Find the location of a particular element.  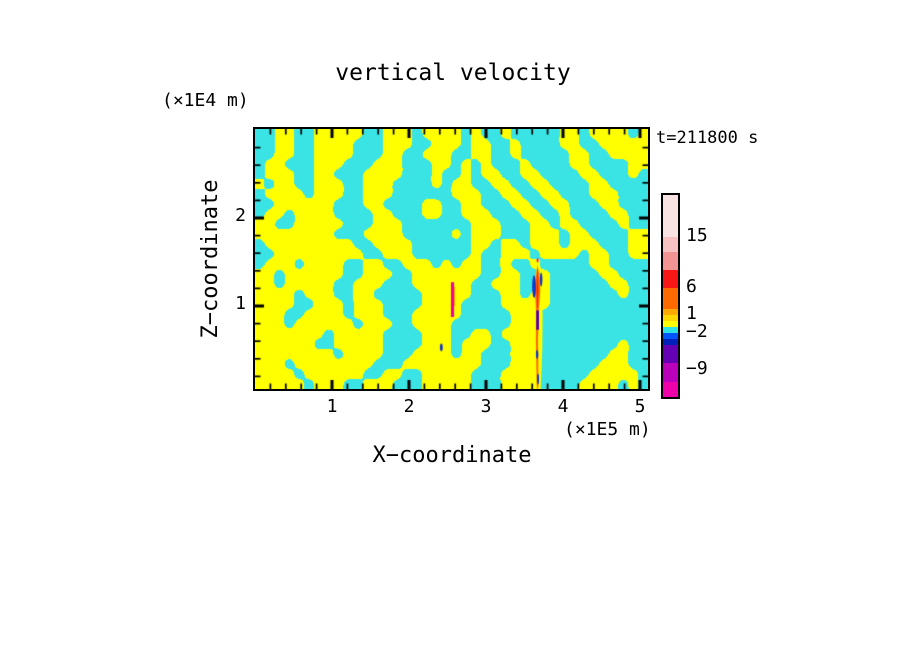

y-tick-label: 2 is located at coordinates (240, 215).